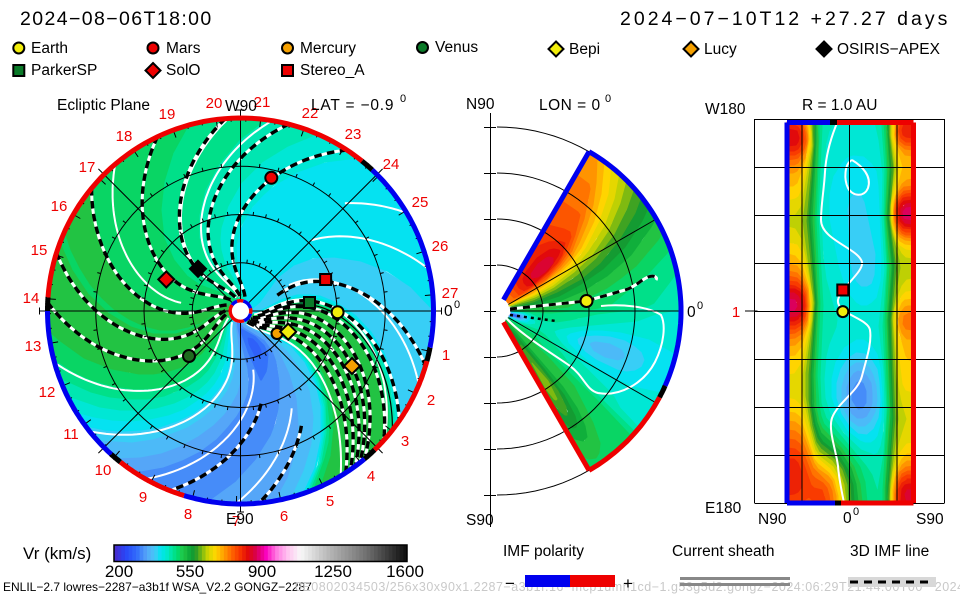 The image size is (960, 600). What do you see at coordinates (214, 103) in the screenshot?
I see `svg-text: 20` at bounding box center [214, 103].